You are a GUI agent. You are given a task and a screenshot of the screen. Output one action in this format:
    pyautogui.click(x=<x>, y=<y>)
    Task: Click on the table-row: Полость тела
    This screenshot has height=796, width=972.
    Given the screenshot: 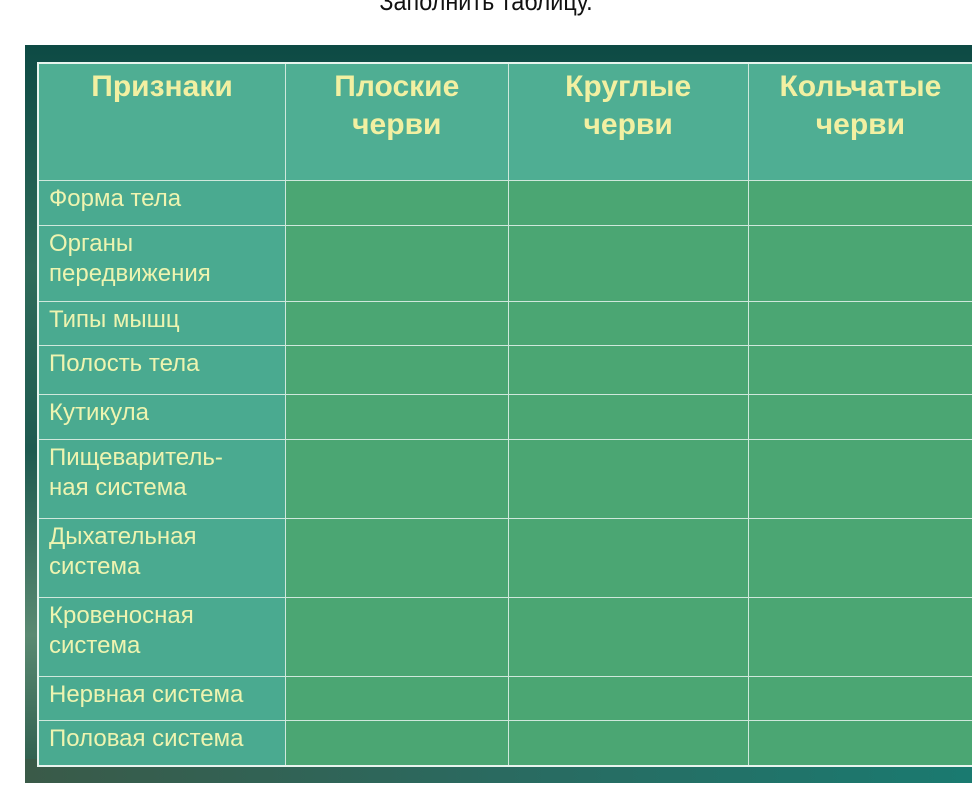 What is the action you would take?
    pyautogui.click(x=504, y=370)
    